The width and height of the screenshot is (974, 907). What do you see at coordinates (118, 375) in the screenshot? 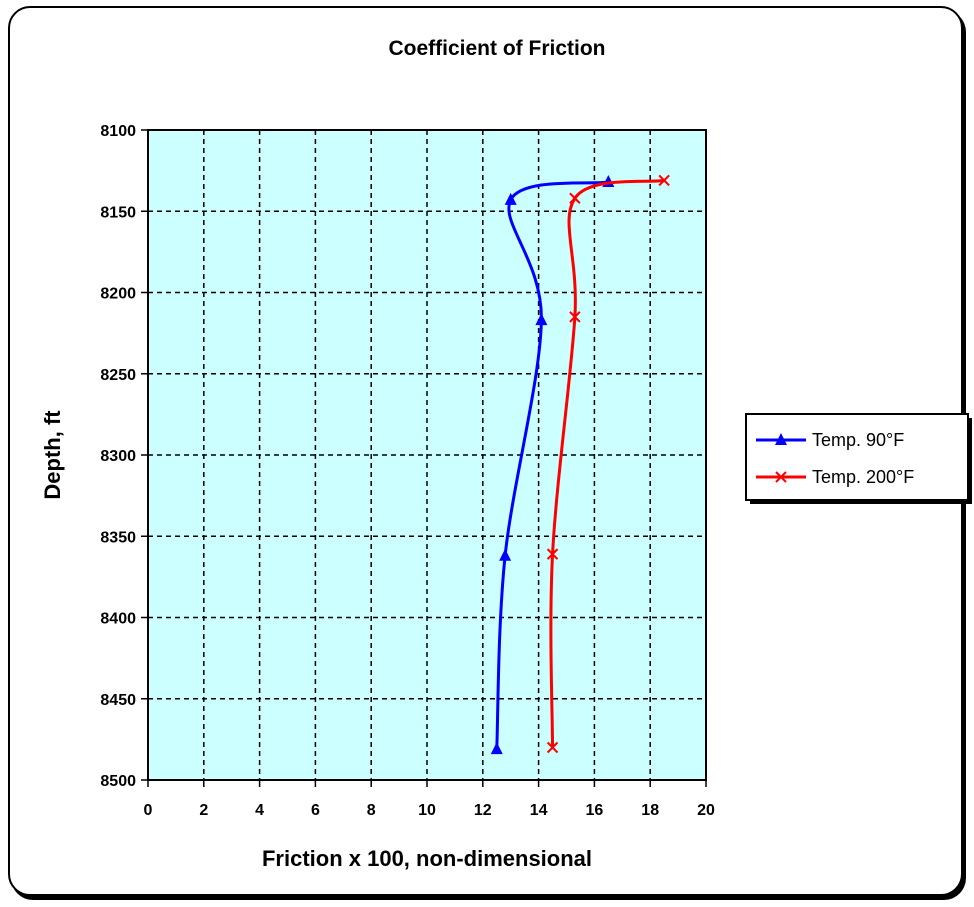
I see `y-tick-label: 8250` at bounding box center [118, 375].